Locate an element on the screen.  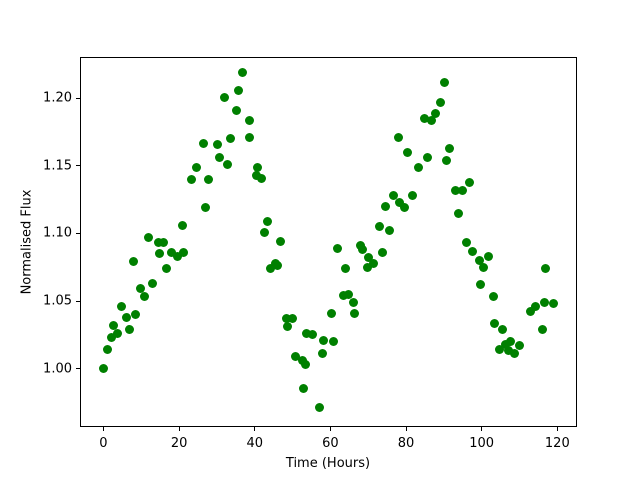
y-axis-label: Normalised Flux is located at coordinates (27, 242).